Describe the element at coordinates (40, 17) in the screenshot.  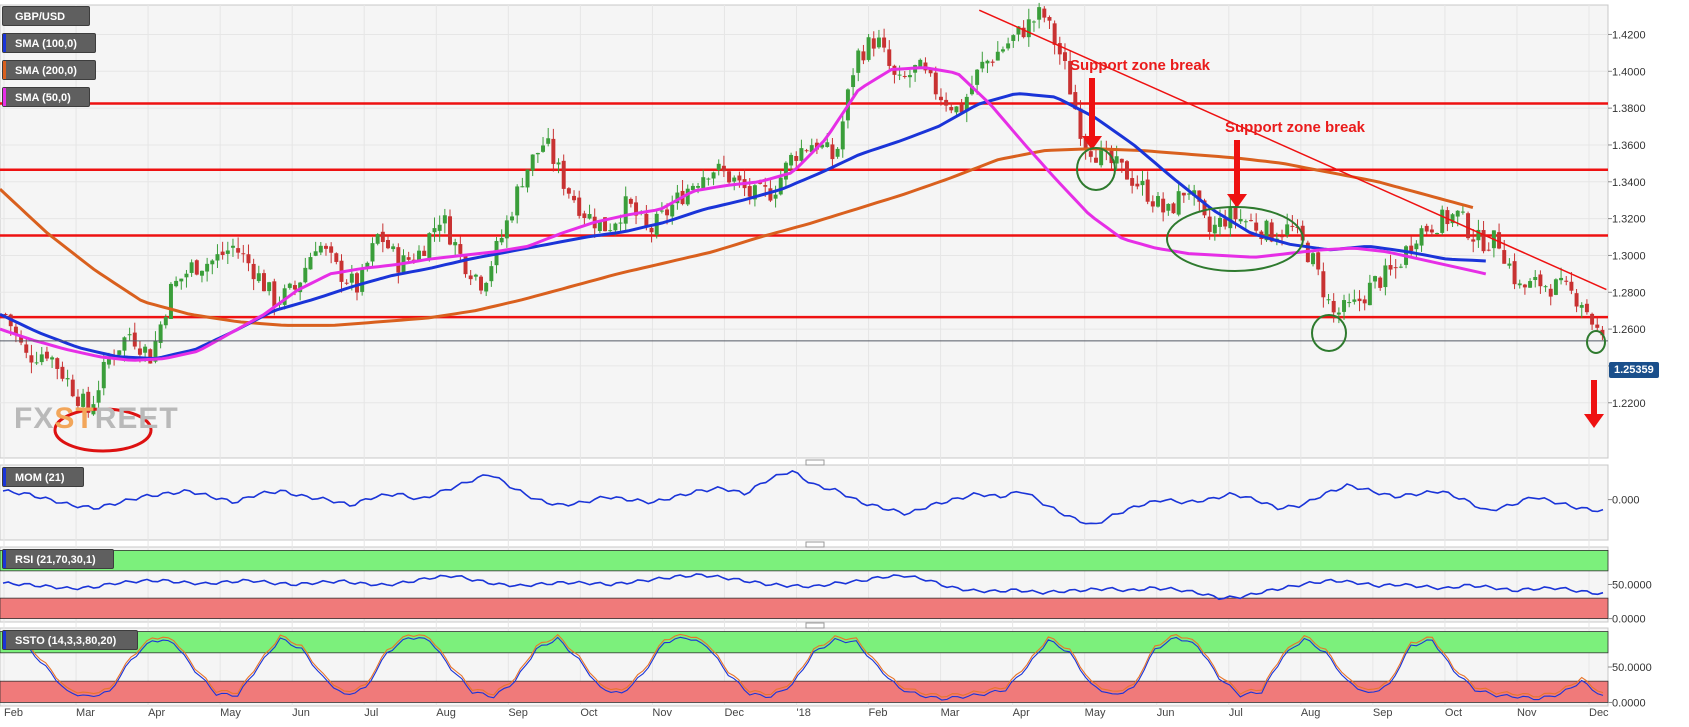
I see `symbol-label: GBP/USD` at that location.